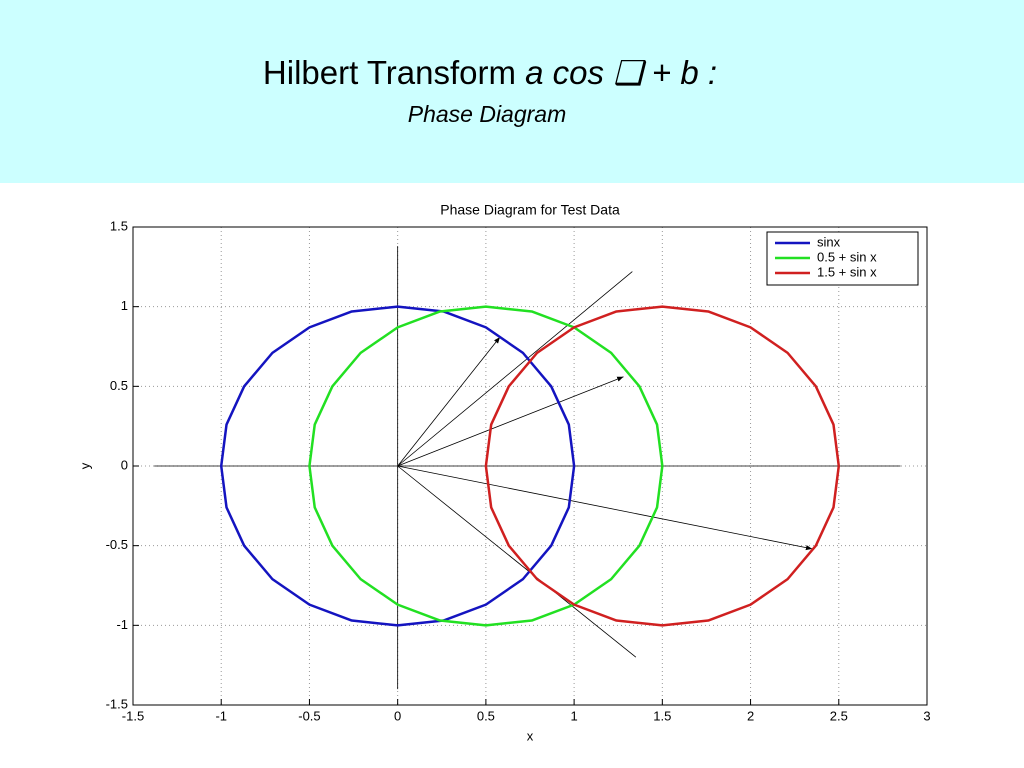  Describe the element at coordinates (389, 72) in the screenshot. I see `title-part: Hilbert Transform` at that location.